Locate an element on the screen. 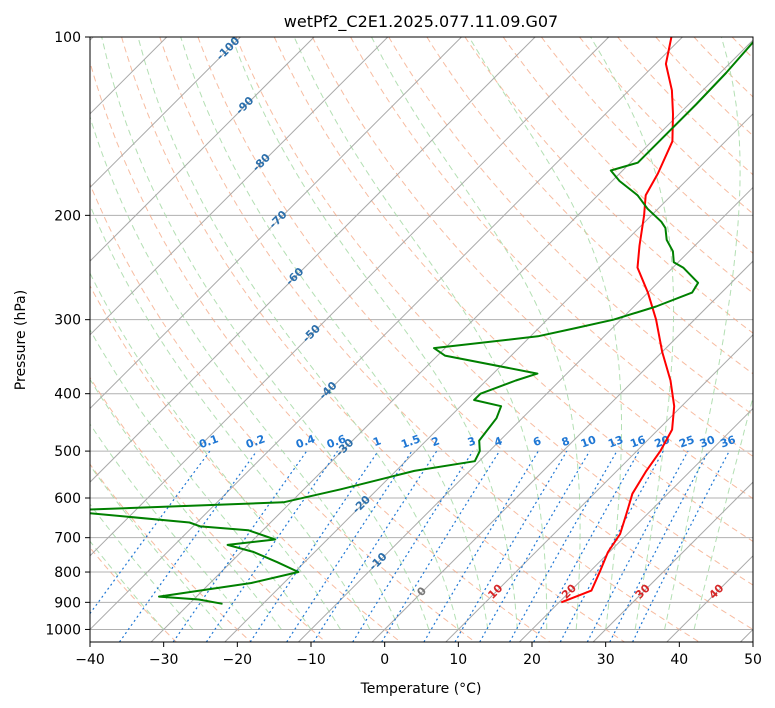 Image resolution: width=775 pixels, height=708 pixels. x-tick-label: −10 is located at coordinates (311, 660).